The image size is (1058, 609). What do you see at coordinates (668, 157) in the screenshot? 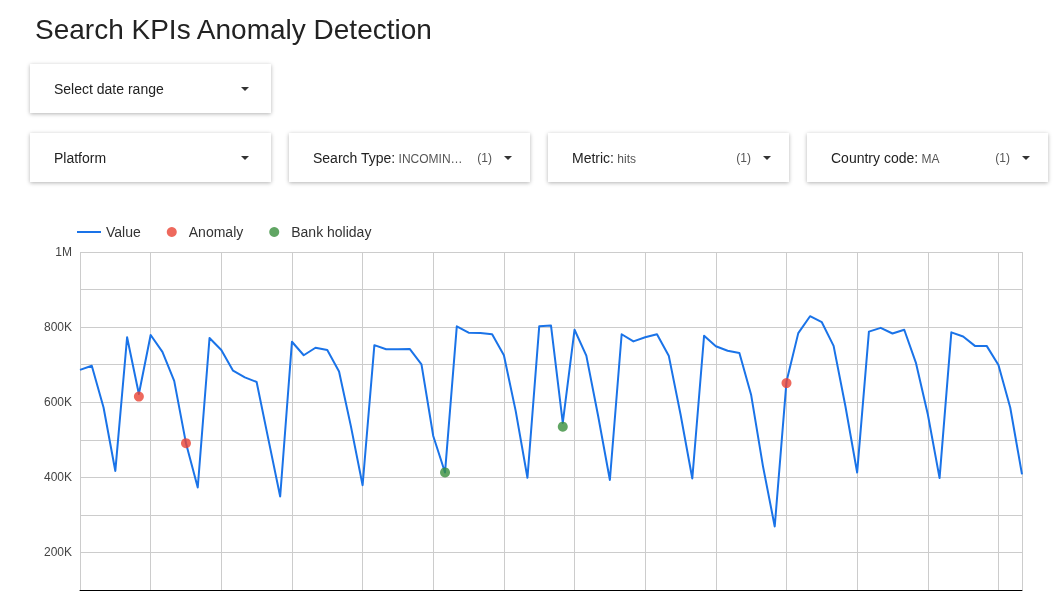
I see `dropdown-field: Metric: hits (1)` at bounding box center [668, 157].